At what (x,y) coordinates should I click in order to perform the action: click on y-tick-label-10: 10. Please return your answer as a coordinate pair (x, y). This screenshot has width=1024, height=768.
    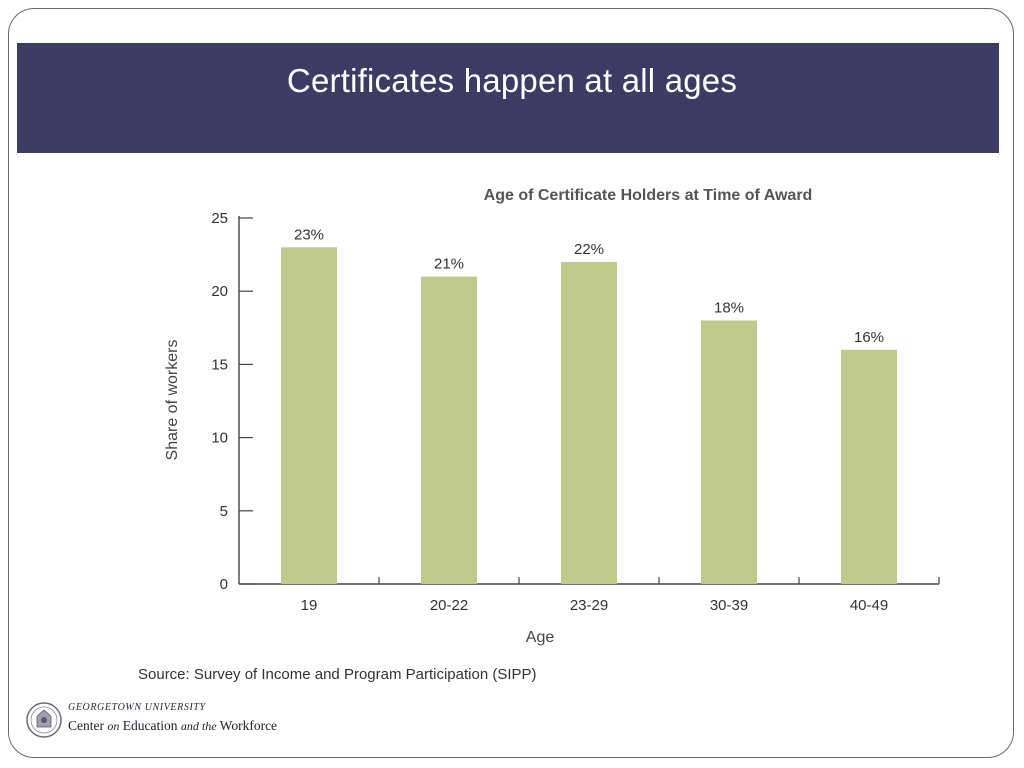
    Looking at the image, I should click on (219, 438).